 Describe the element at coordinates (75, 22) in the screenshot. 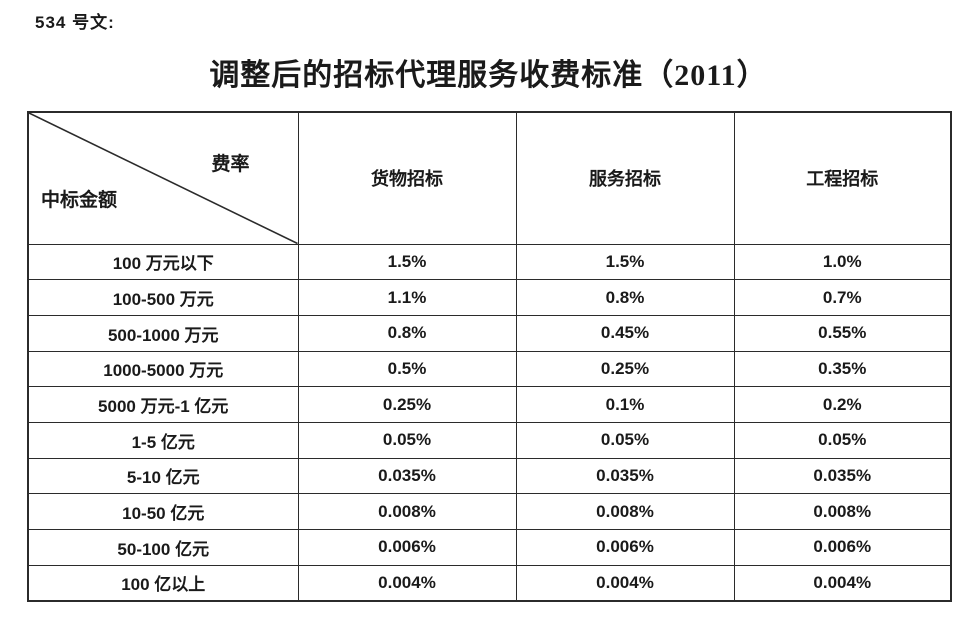

I see `document-number-label: 534 号文:` at that location.